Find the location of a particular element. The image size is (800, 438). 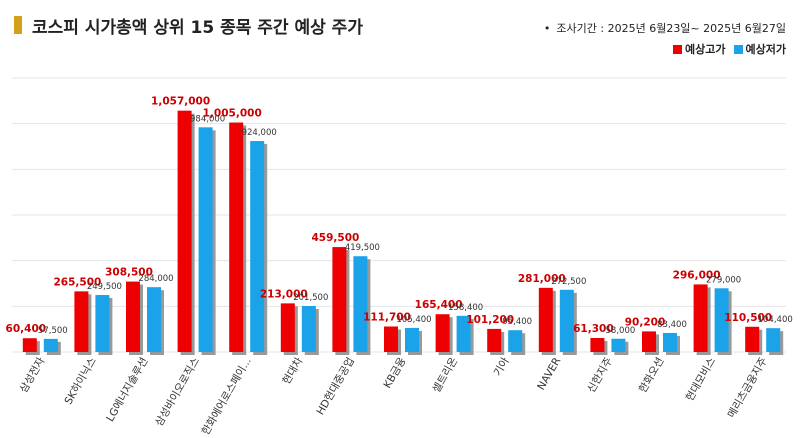

title-marker is located at coordinates (18, 25).